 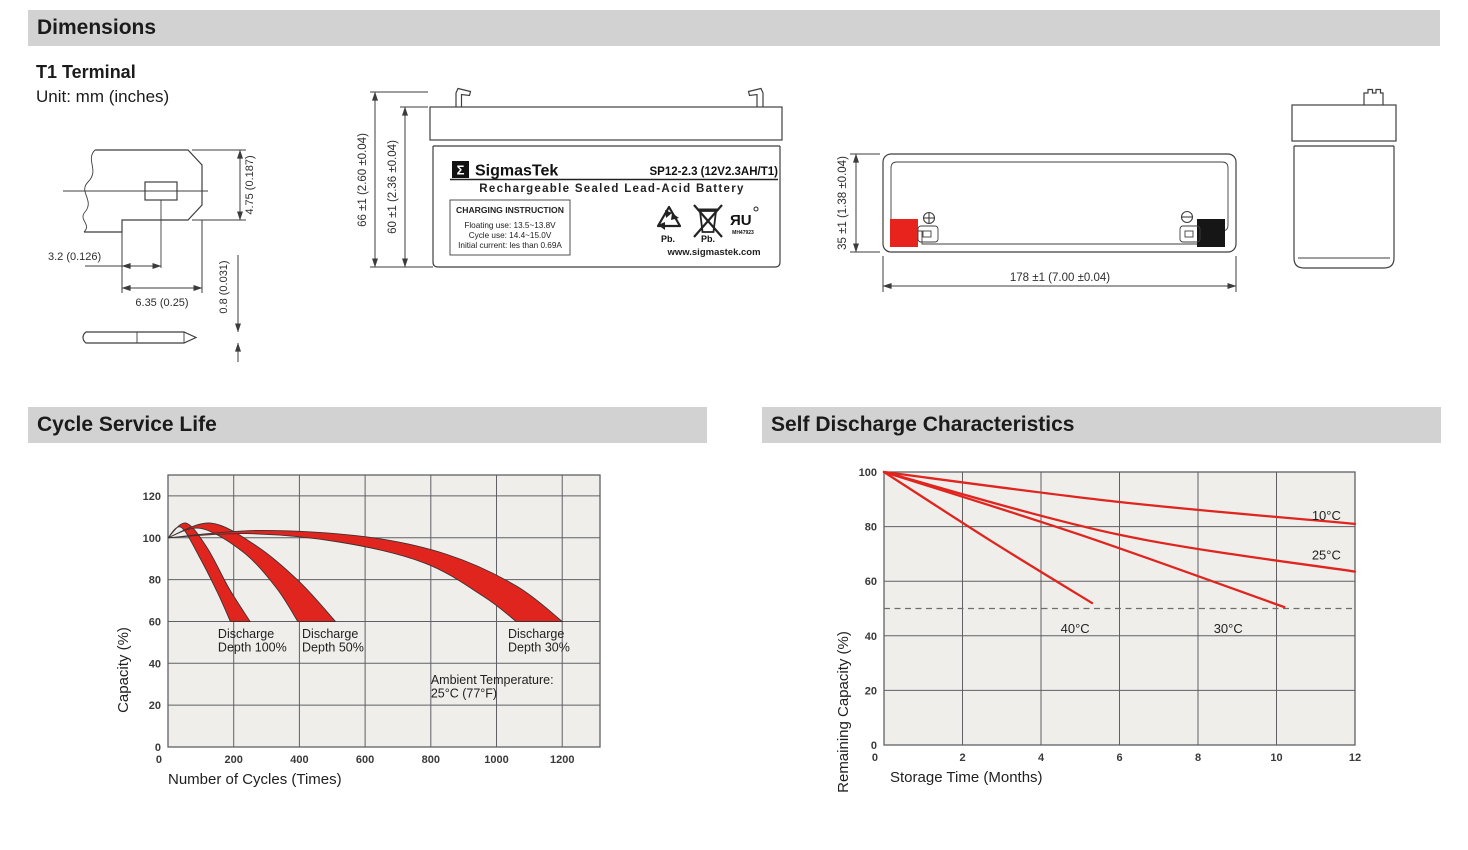 What do you see at coordinates (510, 227) in the screenshot?
I see `charging-instruction-box` at bounding box center [510, 227].